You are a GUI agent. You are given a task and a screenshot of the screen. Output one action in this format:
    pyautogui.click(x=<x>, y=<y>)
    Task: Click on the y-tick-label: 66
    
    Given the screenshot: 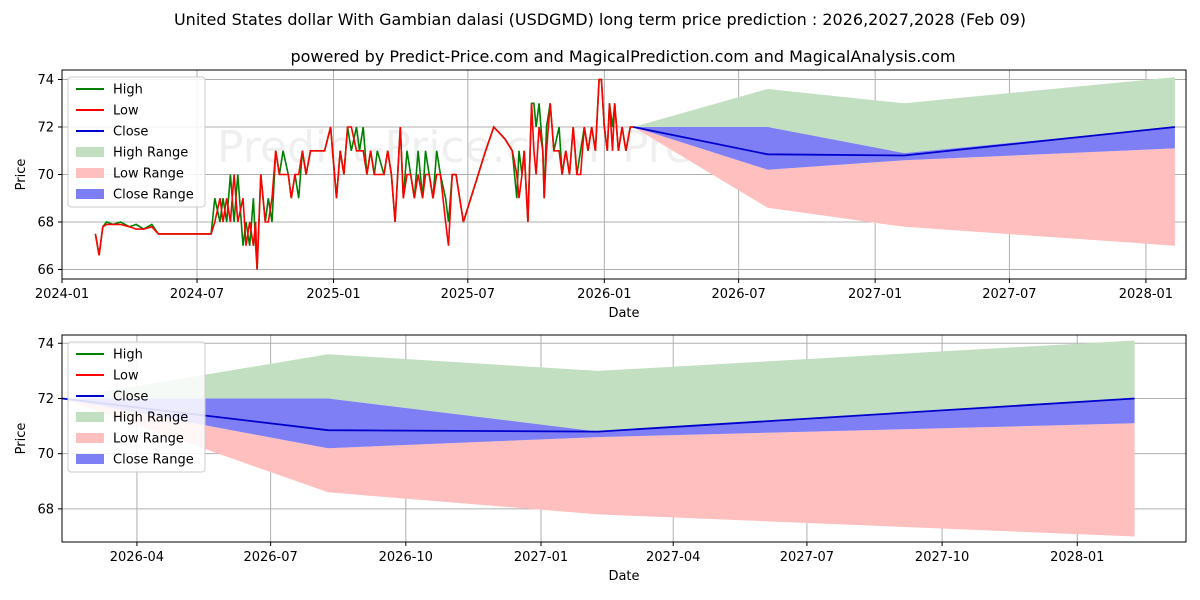 What is the action you would take?
    pyautogui.click(x=45, y=270)
    